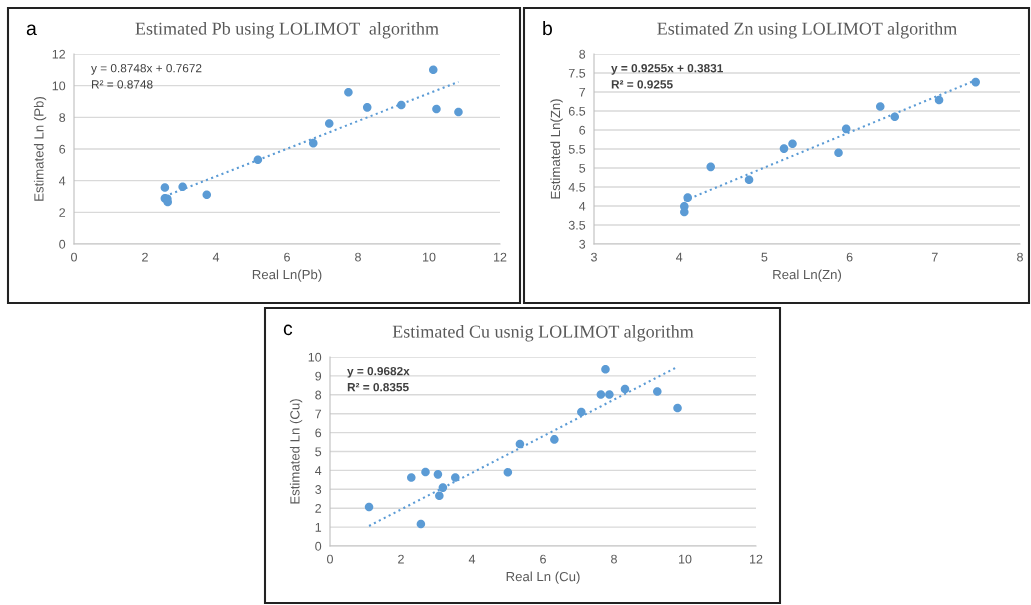 The height and width of the screenshot is (605, 1031). Describe the element at coordinates (934, 257) in the screenshot. I see `x-tick-label: 7` at that location.